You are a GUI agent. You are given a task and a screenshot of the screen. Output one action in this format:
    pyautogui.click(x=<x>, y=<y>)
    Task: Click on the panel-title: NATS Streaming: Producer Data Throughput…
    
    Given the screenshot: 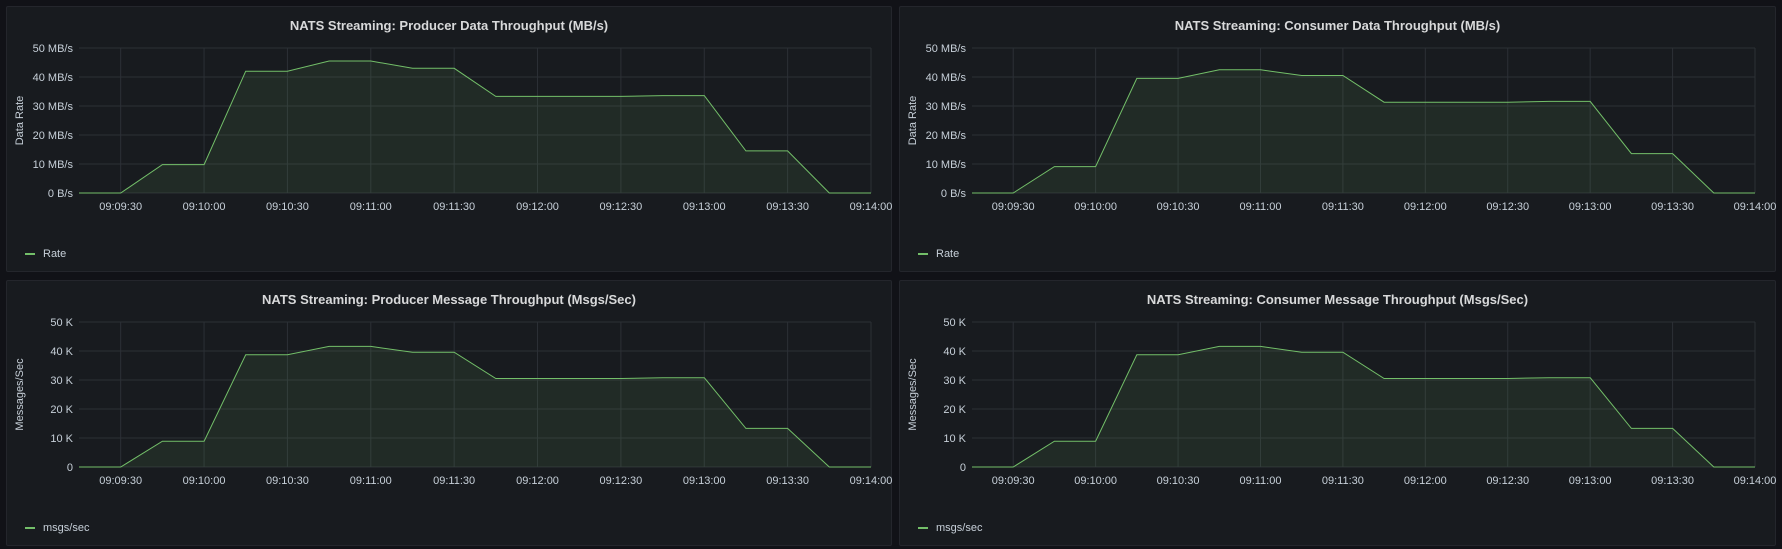 What is the action you would take?
    pyautogui.click(x=449, y=25)
    